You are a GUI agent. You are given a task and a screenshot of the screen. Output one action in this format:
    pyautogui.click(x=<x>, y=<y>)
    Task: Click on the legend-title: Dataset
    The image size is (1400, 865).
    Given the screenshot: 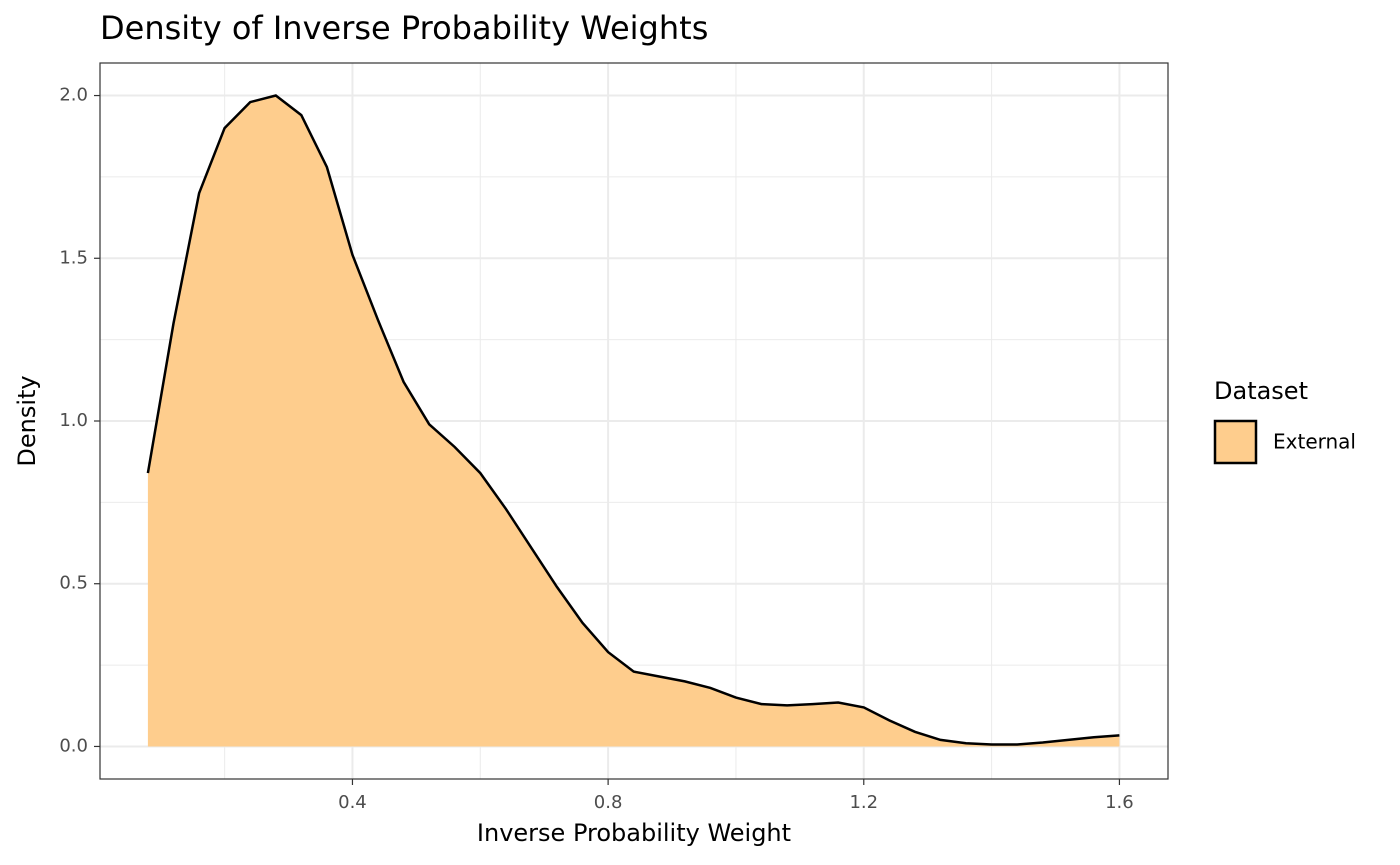 What is the action you would take?
    pyautogui.click(x=1261, y=391)
    